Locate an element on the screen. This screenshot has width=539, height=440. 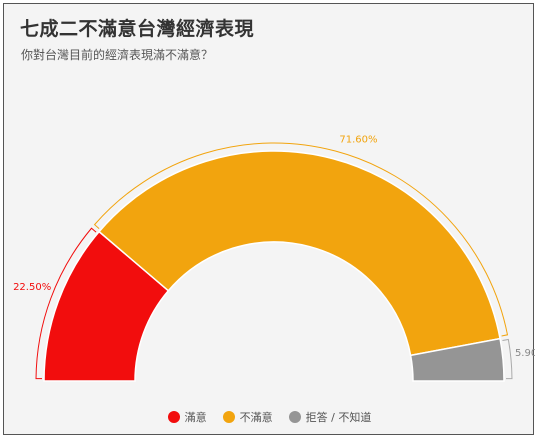
bracket-satisfied is located at coordinates (66, 303).